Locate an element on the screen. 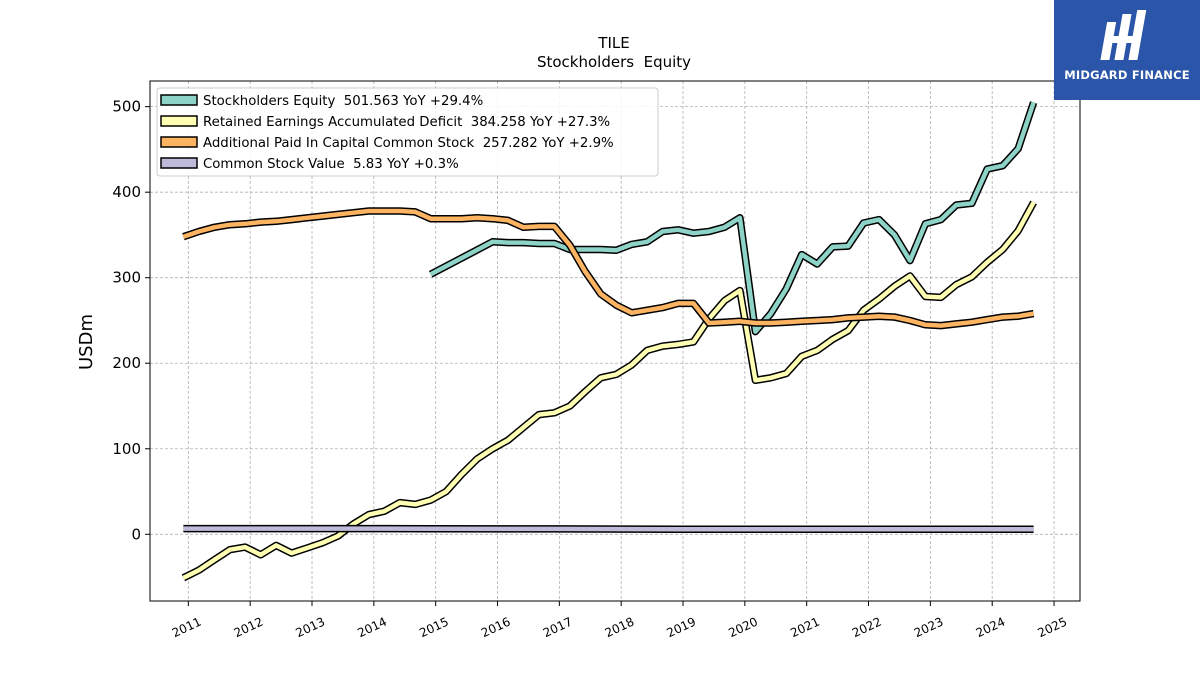 This screenshot has width=1200, height=675. x-tick-label: 2023 is located at coordinates (929, 628).